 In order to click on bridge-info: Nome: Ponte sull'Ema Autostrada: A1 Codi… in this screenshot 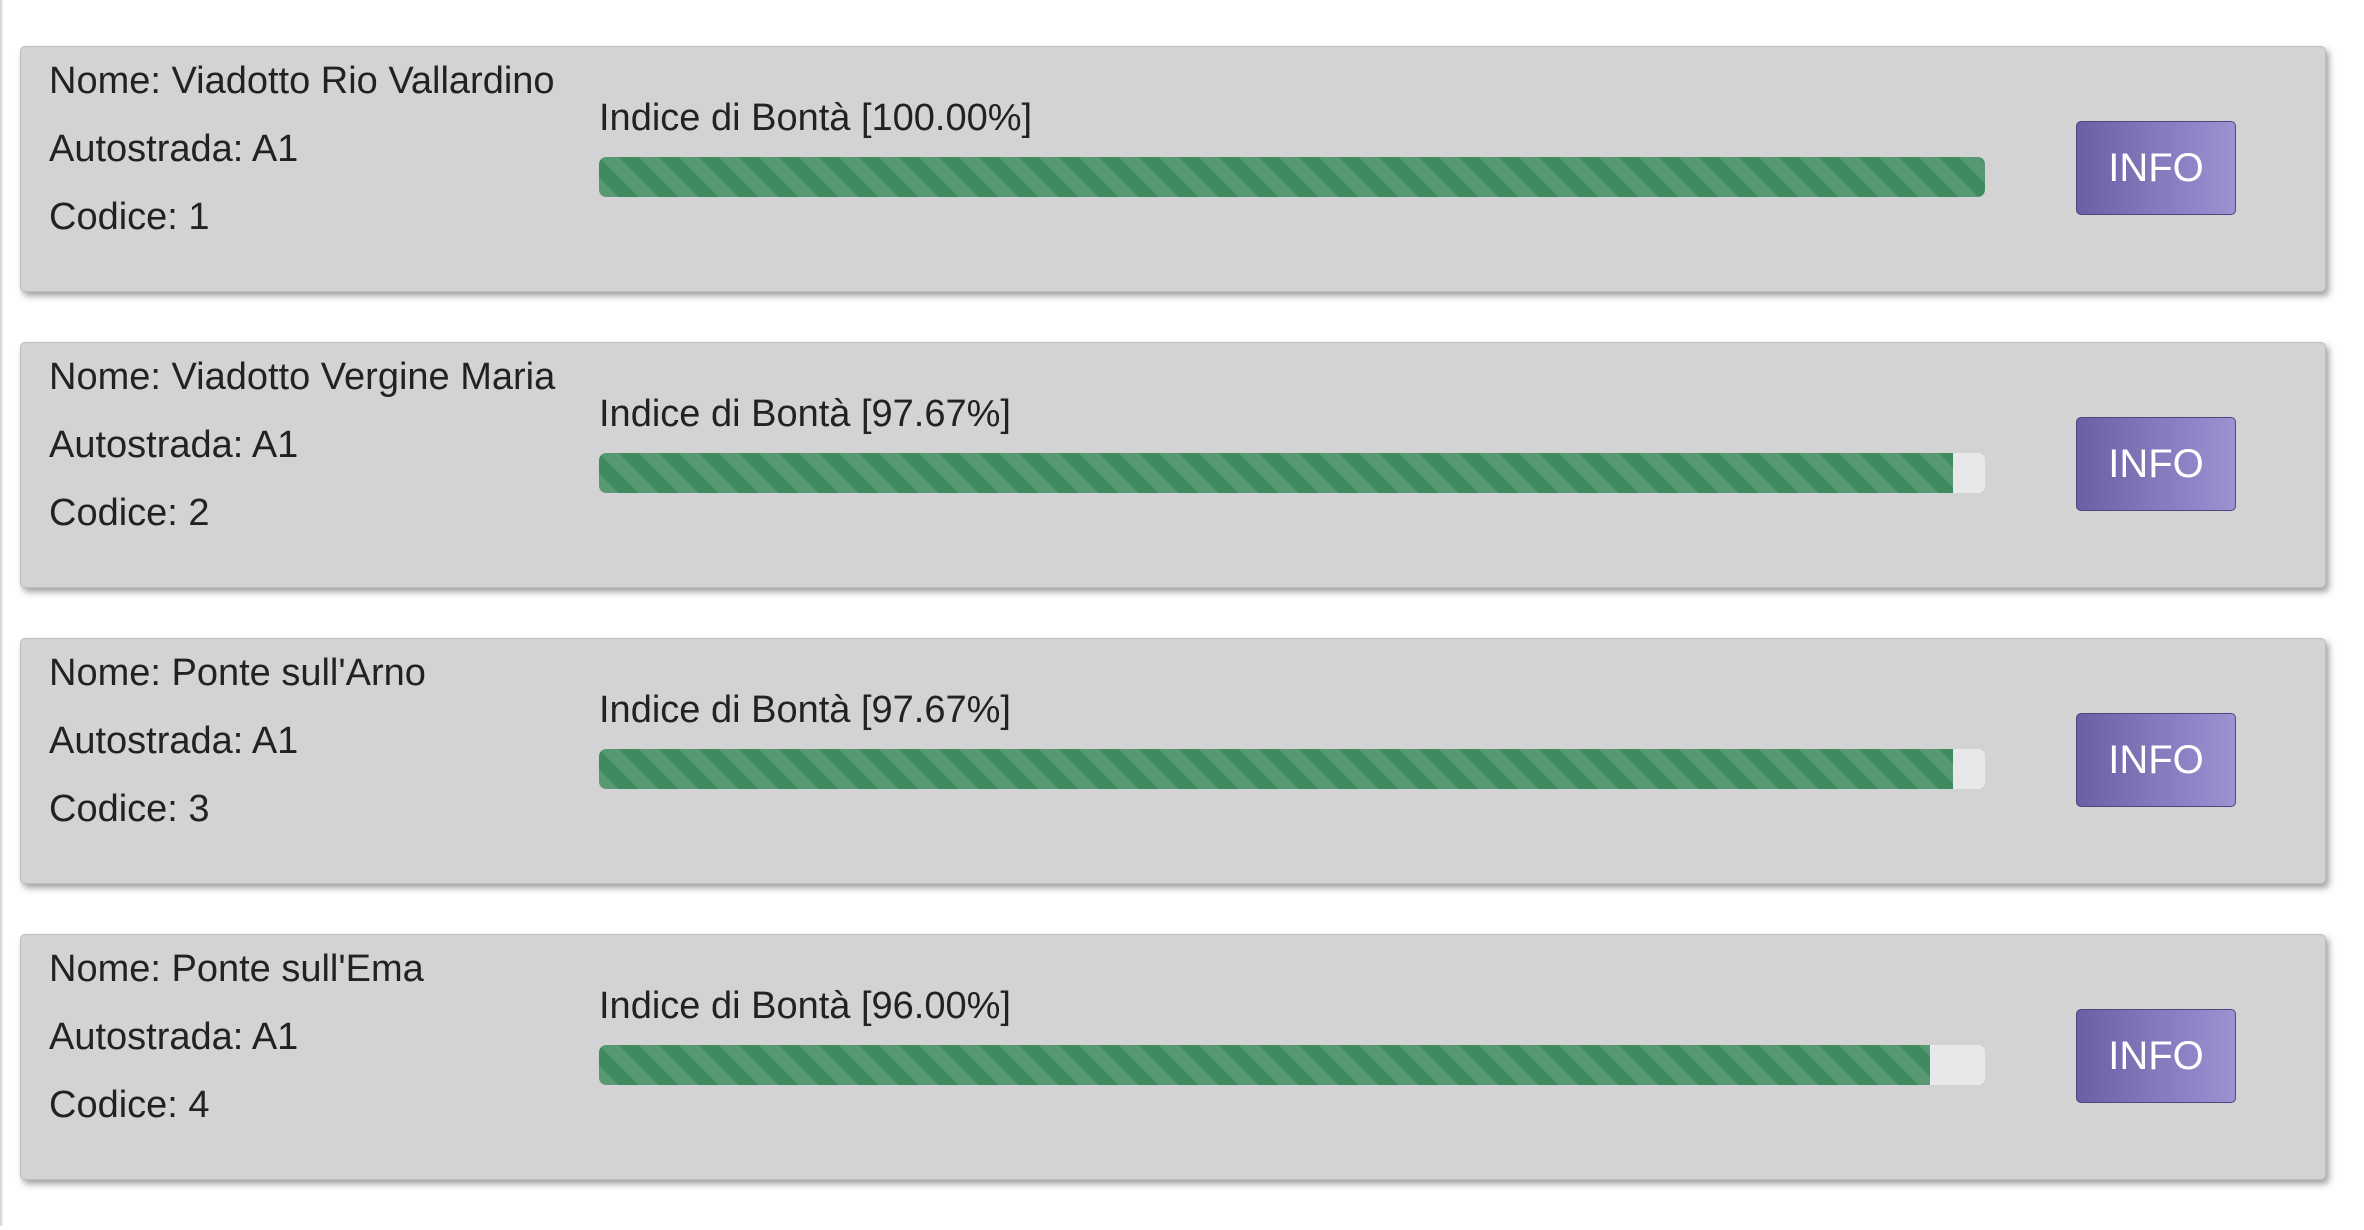, I will do `click(236, 1037)`.